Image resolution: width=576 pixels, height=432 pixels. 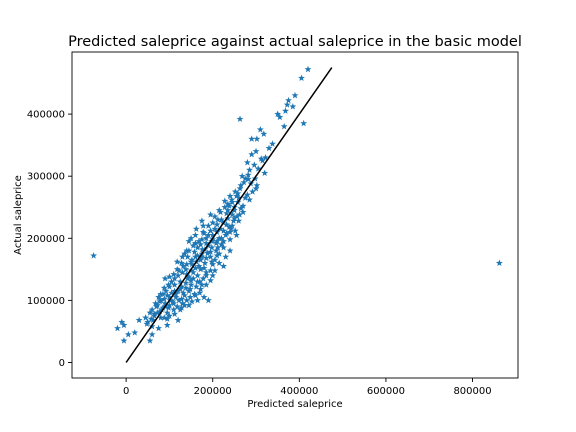 I want to click on y-tick-label: 200000, so click(x=46, y=239).